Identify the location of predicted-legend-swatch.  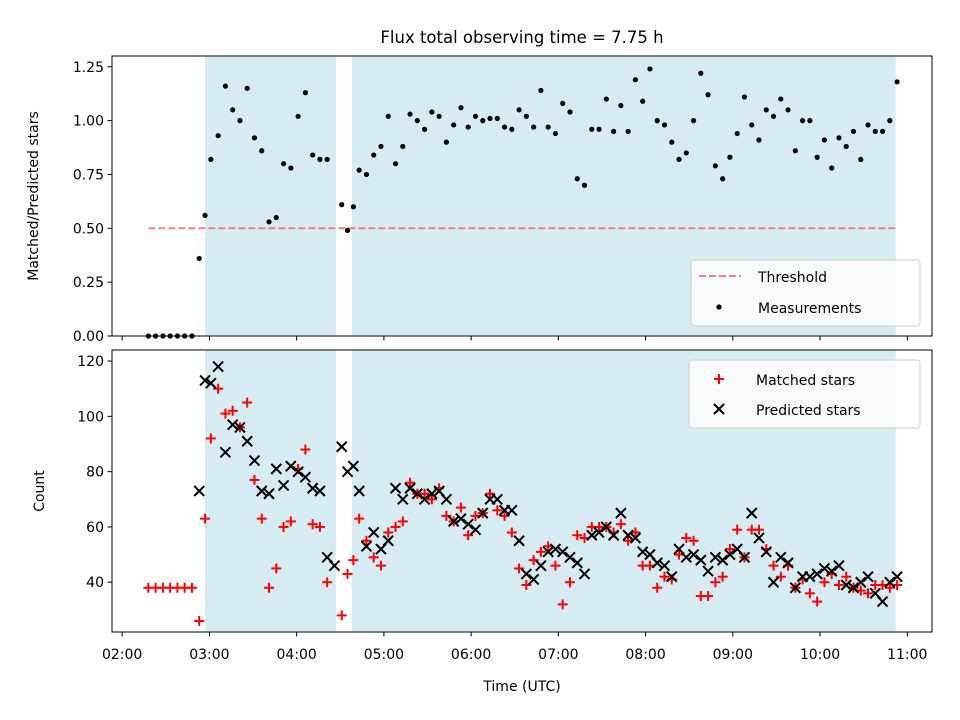
(719, 409).